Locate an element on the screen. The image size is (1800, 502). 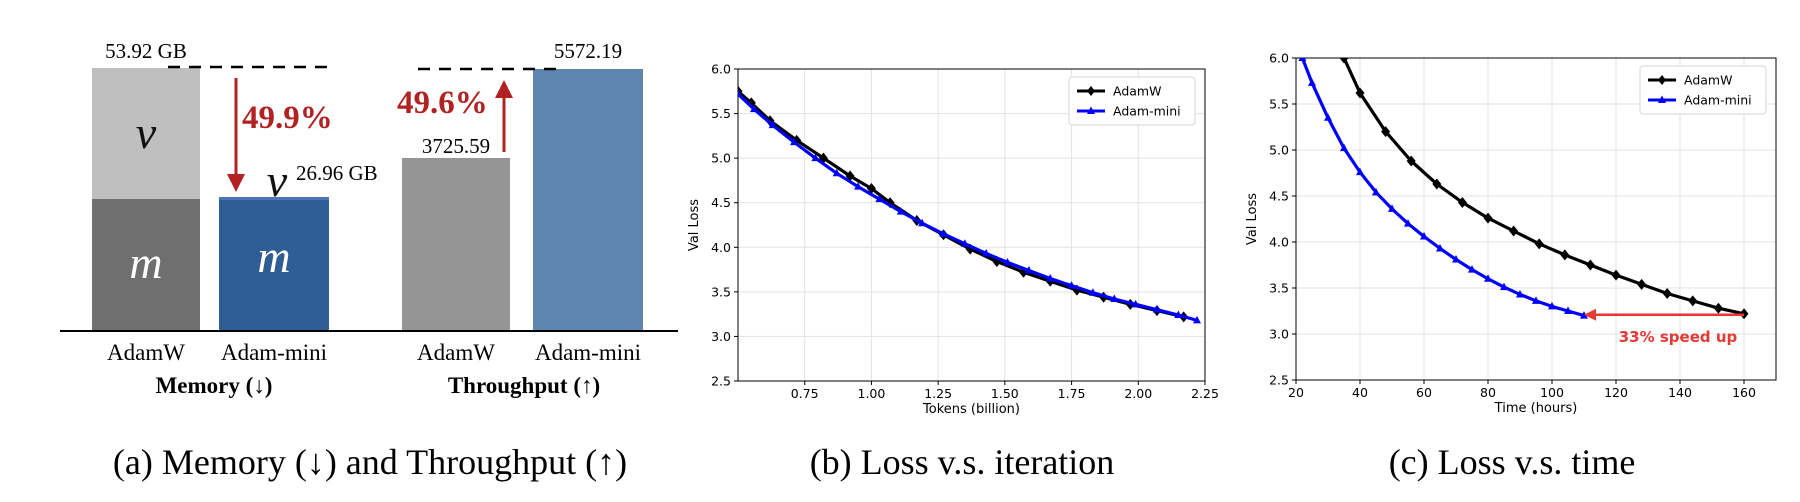
category-label-memory-adammini: Adam-mini is located at coordinates (274, 352).